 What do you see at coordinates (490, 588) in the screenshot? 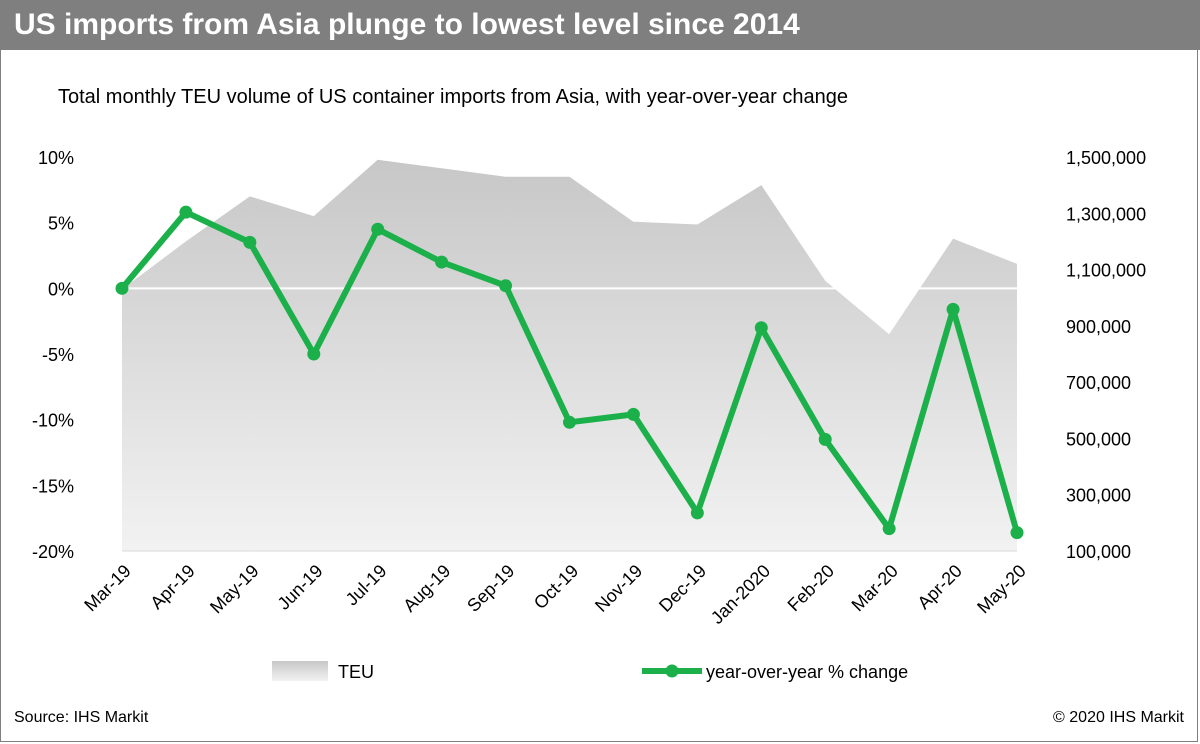
I see `x-axis-tick-label: Sep-19` at bounding box center [490, 588].